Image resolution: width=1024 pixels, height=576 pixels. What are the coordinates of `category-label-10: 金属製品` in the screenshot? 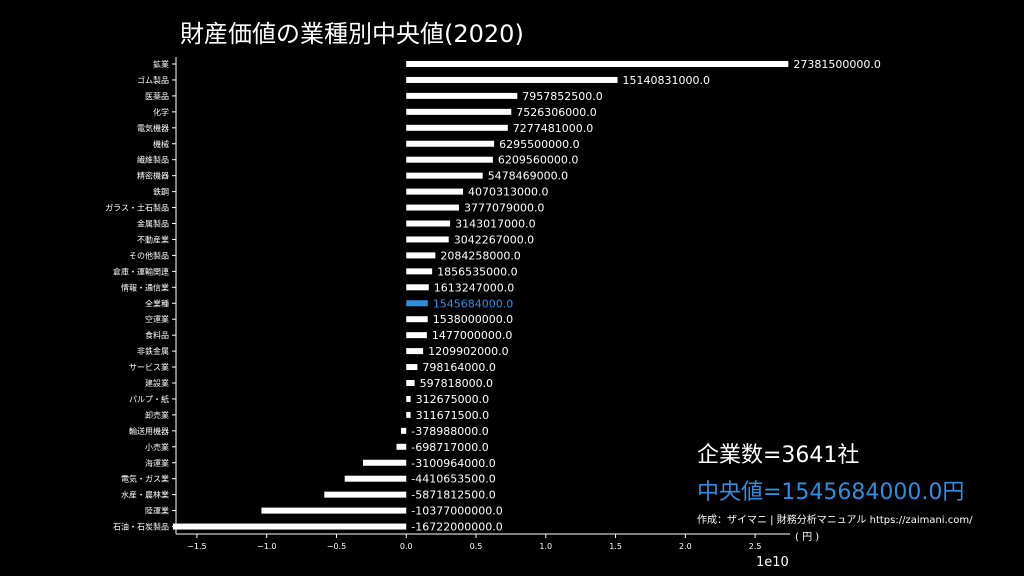 It's located at (153, 224).